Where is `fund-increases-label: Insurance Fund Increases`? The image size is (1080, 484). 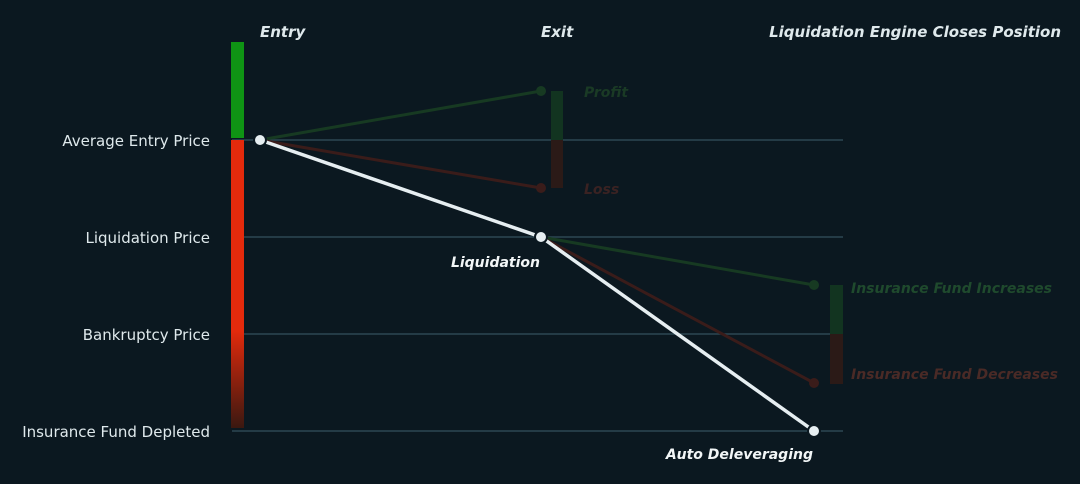 fund-increases-label: Insurance Fund Increases is located at coordinates (951, 289).